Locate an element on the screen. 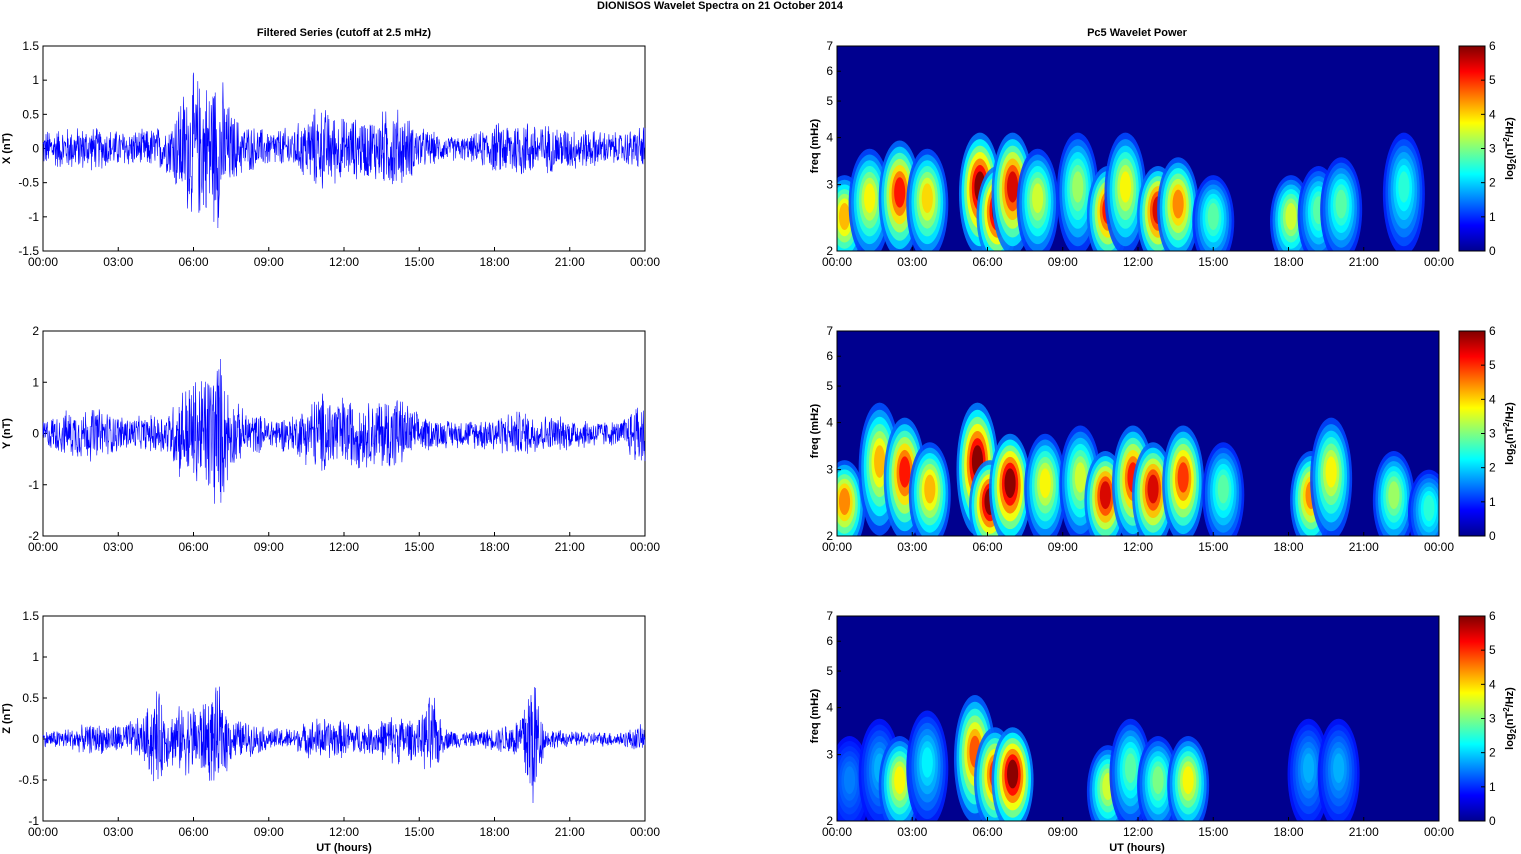 This screenshot has height=854, width=1521. series-trace-Z is located at coordinates (344, 745).